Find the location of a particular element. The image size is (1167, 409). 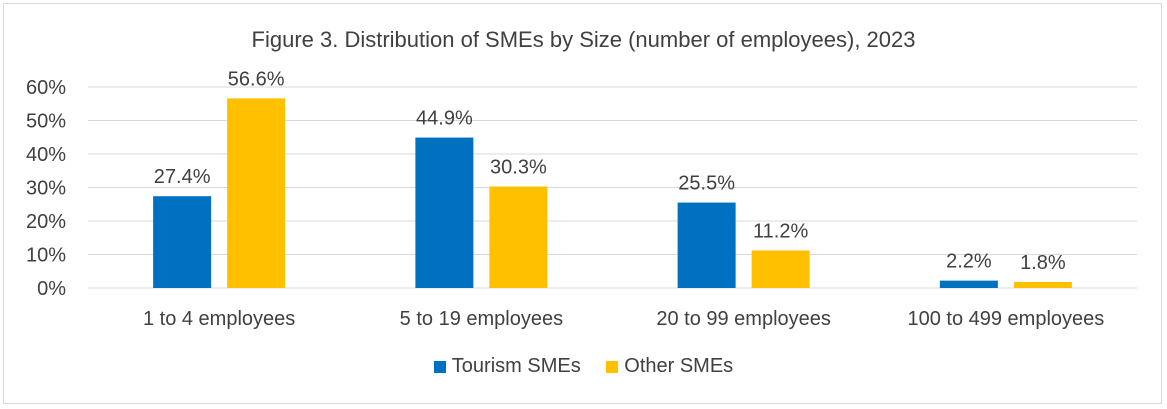

y-tick-label: 50% is located at coordinates (46, 122).